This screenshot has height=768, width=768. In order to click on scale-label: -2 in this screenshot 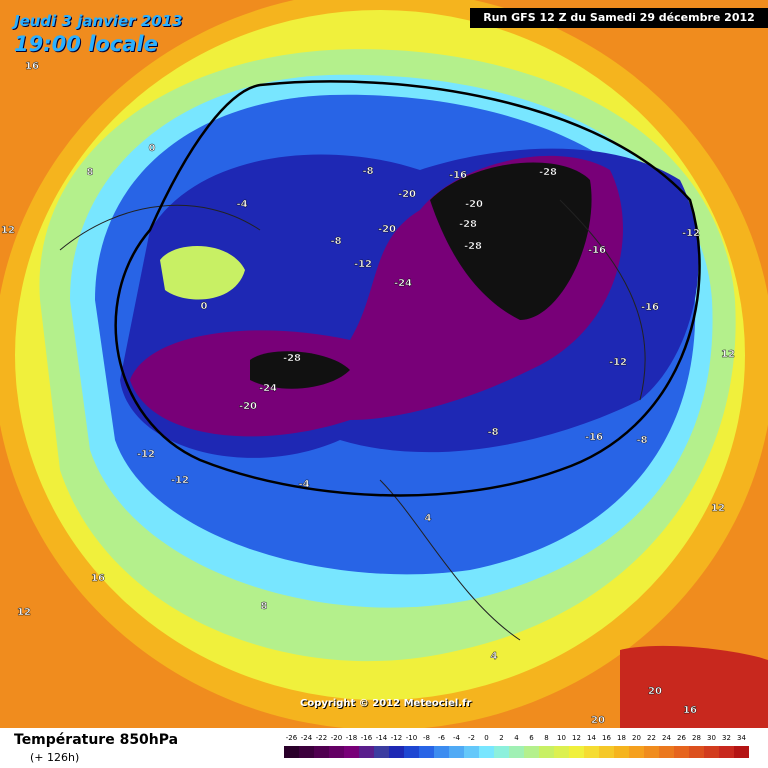, I will do `click(471, 738)`.